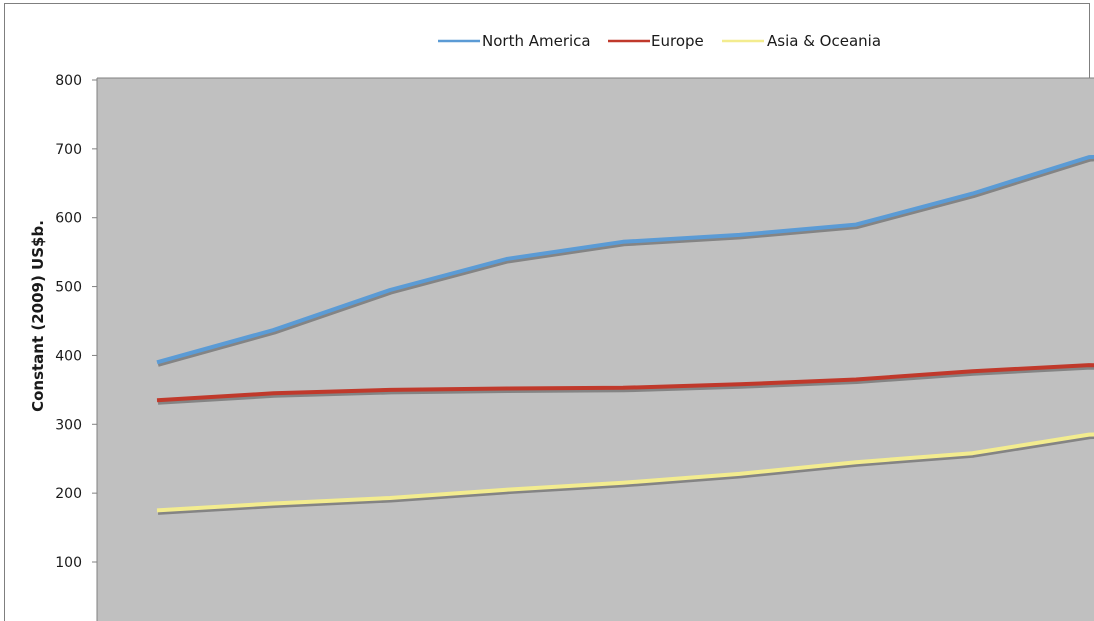 The height and width of the screenshot is (621, 1094). What do you see at coordinates (536, 41) in the screenshot?
I see `legend-label: North America` at bounding box center [536, 41].